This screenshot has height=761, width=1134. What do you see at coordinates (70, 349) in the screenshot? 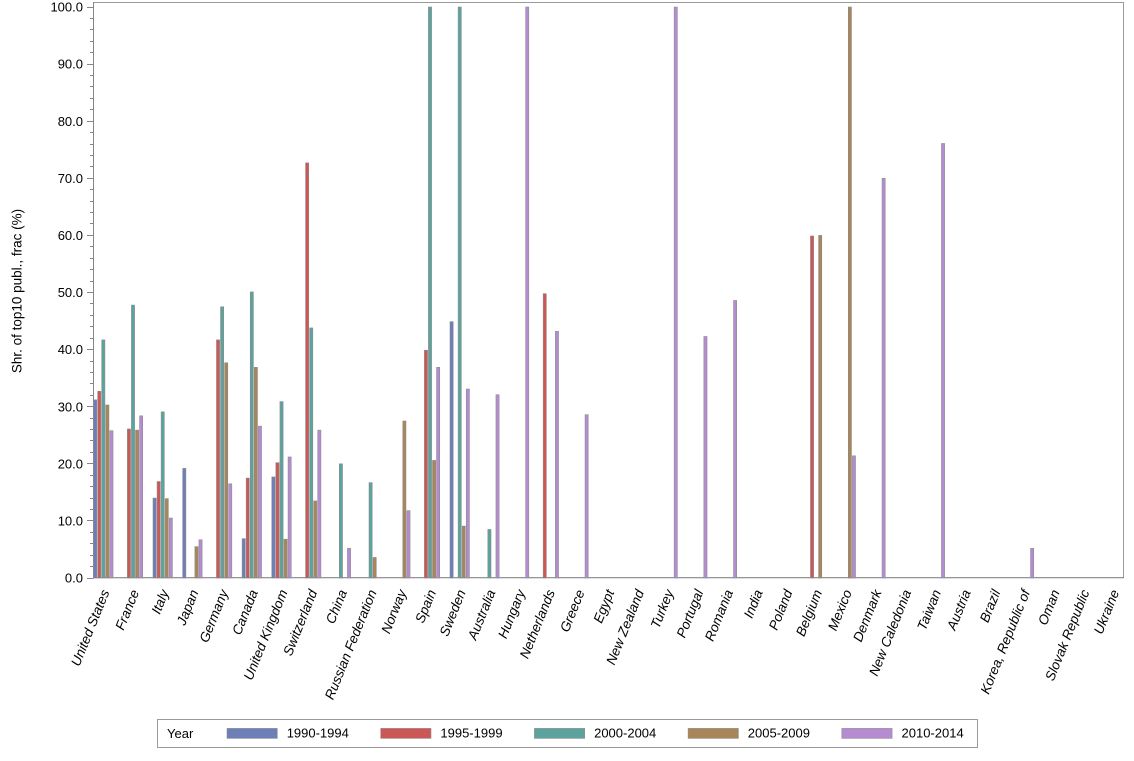
I see `svg-text: 40.0` at bounding box center [70, 349].